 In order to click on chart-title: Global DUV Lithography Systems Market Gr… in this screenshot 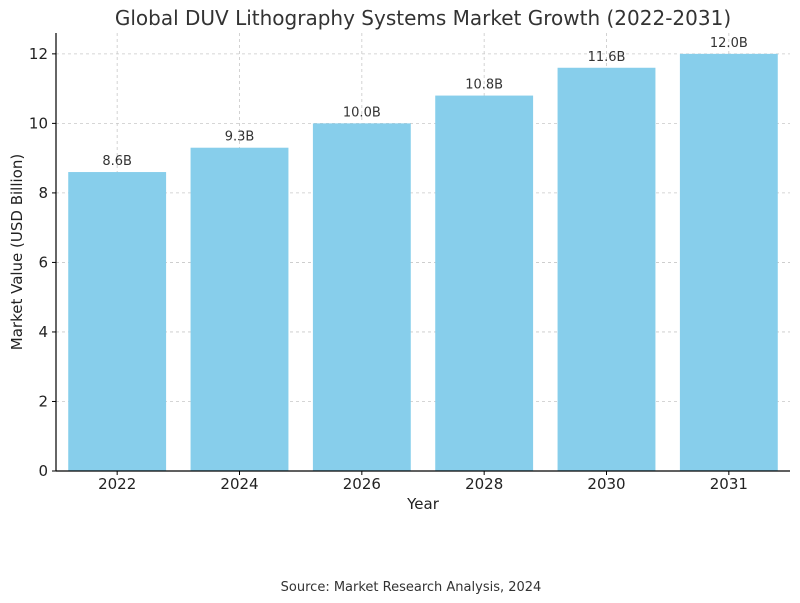, I will do `click(423, 18)`.